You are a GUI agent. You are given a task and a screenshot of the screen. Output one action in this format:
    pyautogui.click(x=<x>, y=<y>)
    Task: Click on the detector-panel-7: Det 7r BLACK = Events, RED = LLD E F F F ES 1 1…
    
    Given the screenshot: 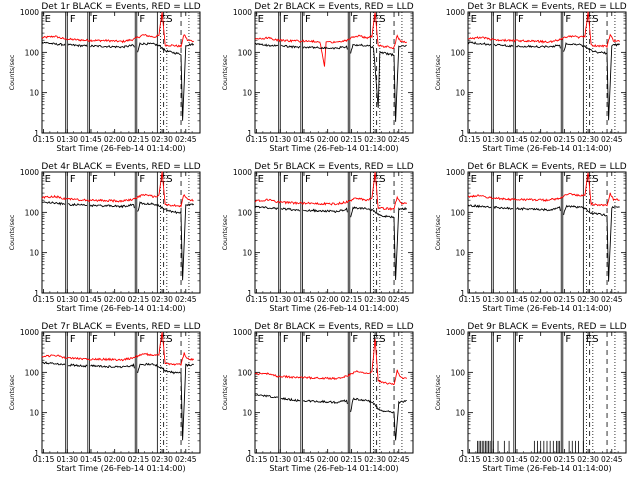 What is the action you would take?
    pyautogui.click(x=104, y=397)
    